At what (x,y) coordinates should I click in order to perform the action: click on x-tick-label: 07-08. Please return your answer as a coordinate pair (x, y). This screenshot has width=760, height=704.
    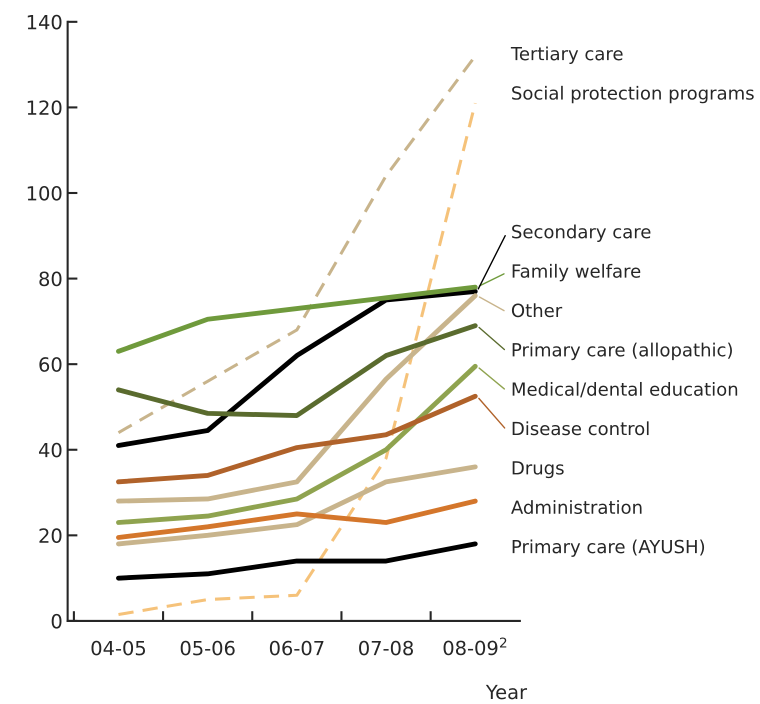
    Looking at the image, I should click on (386, 648).